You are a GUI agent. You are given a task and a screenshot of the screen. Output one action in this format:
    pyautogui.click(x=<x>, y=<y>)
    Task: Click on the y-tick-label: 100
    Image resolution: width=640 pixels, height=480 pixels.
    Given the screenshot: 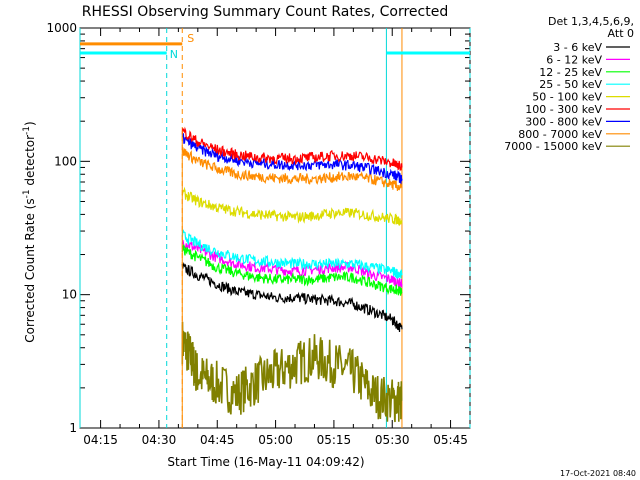 What is the action you would take?
    pyautogui.click(x=65, y=161)
    